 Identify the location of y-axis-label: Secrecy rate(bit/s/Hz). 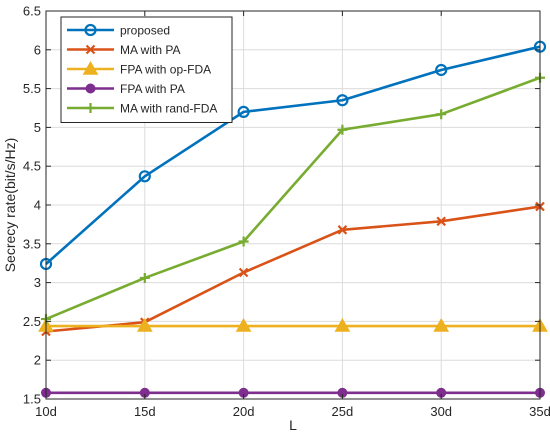
(10, 205).